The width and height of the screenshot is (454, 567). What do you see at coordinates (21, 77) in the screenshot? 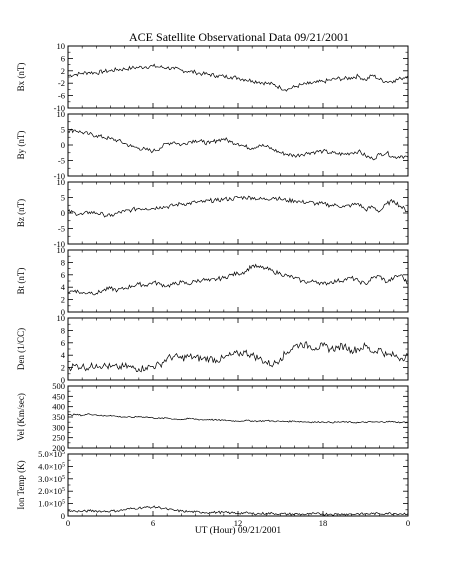
I see `y-axis-label: Bx (nT)` at bounding box center [21, 77].